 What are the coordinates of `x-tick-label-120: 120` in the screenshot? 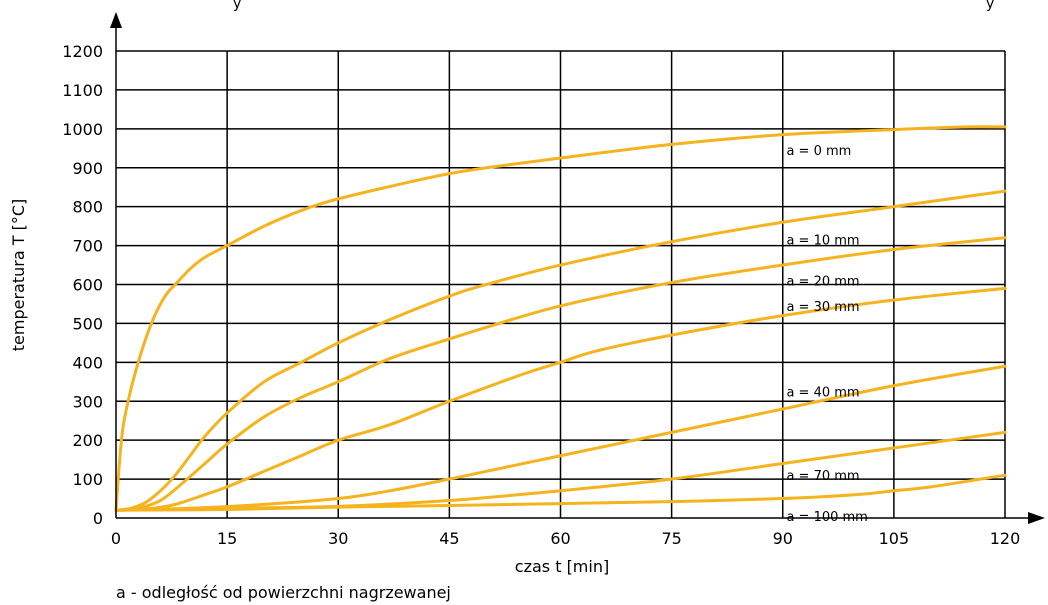 It's located at (1005, 538).